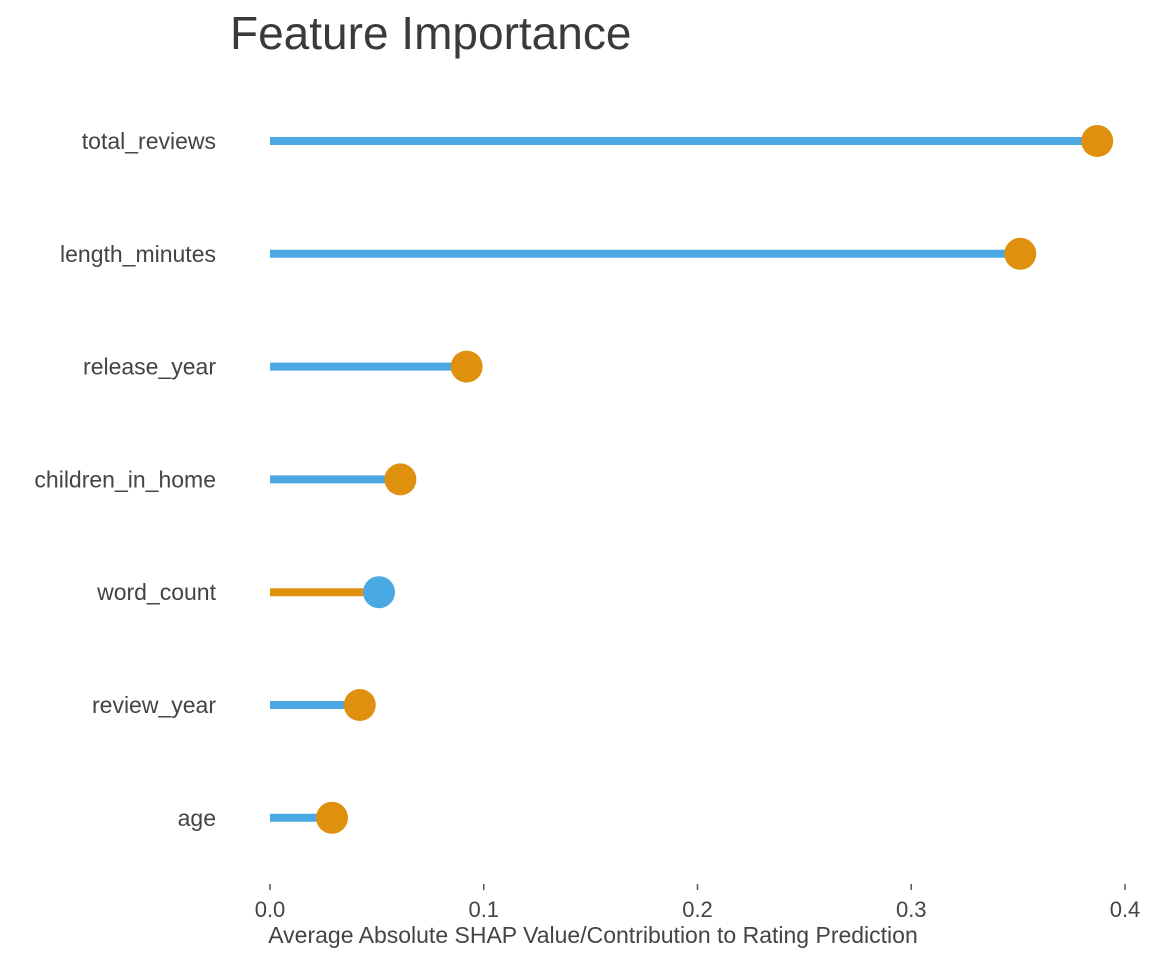 The image size is (1152, 960). What do you see at coordinates (400, 479) in the screenshot?
I see `dot-children_in_home` at bounding box center [400, 479].